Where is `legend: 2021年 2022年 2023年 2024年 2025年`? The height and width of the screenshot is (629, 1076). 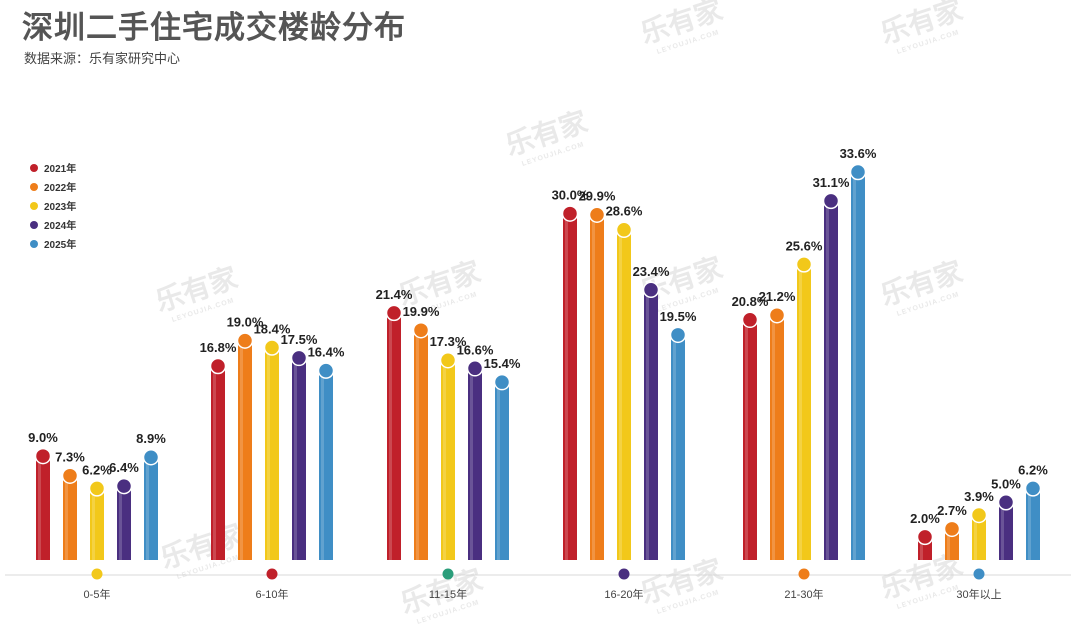 legend: 2021年 2022年 2023年 2024年 2025年 is located at coordinates (53, 205).